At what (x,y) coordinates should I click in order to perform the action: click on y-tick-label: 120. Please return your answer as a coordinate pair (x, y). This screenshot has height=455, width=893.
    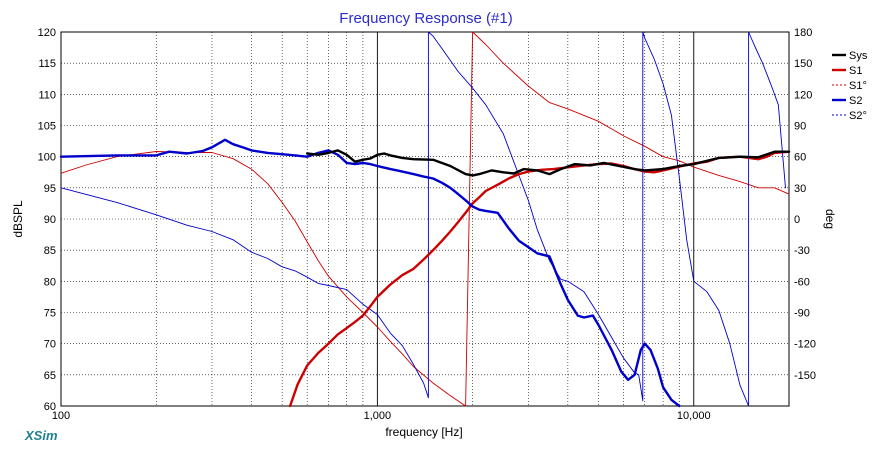
    Looking at the image, I should click on (47, 33).